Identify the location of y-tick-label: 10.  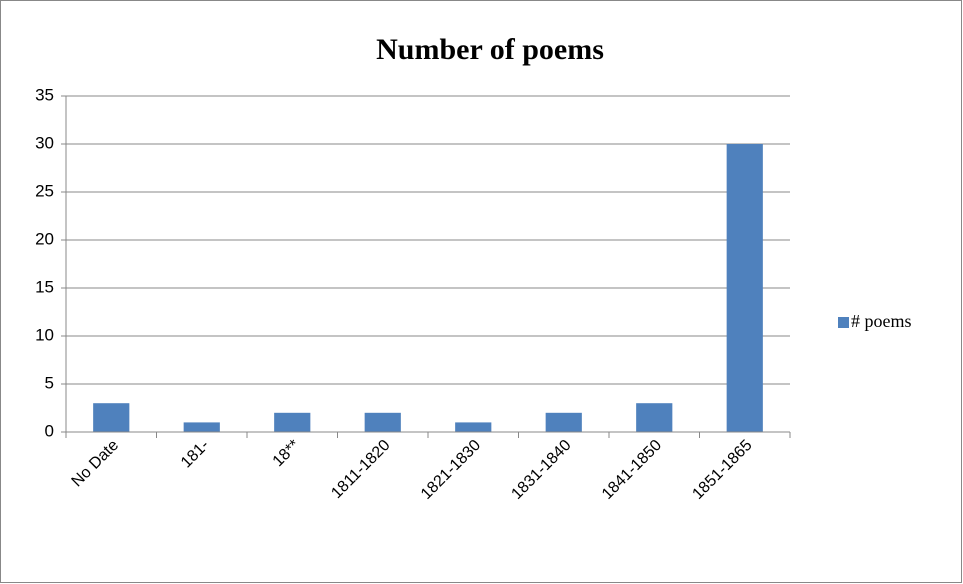
(44, 334).